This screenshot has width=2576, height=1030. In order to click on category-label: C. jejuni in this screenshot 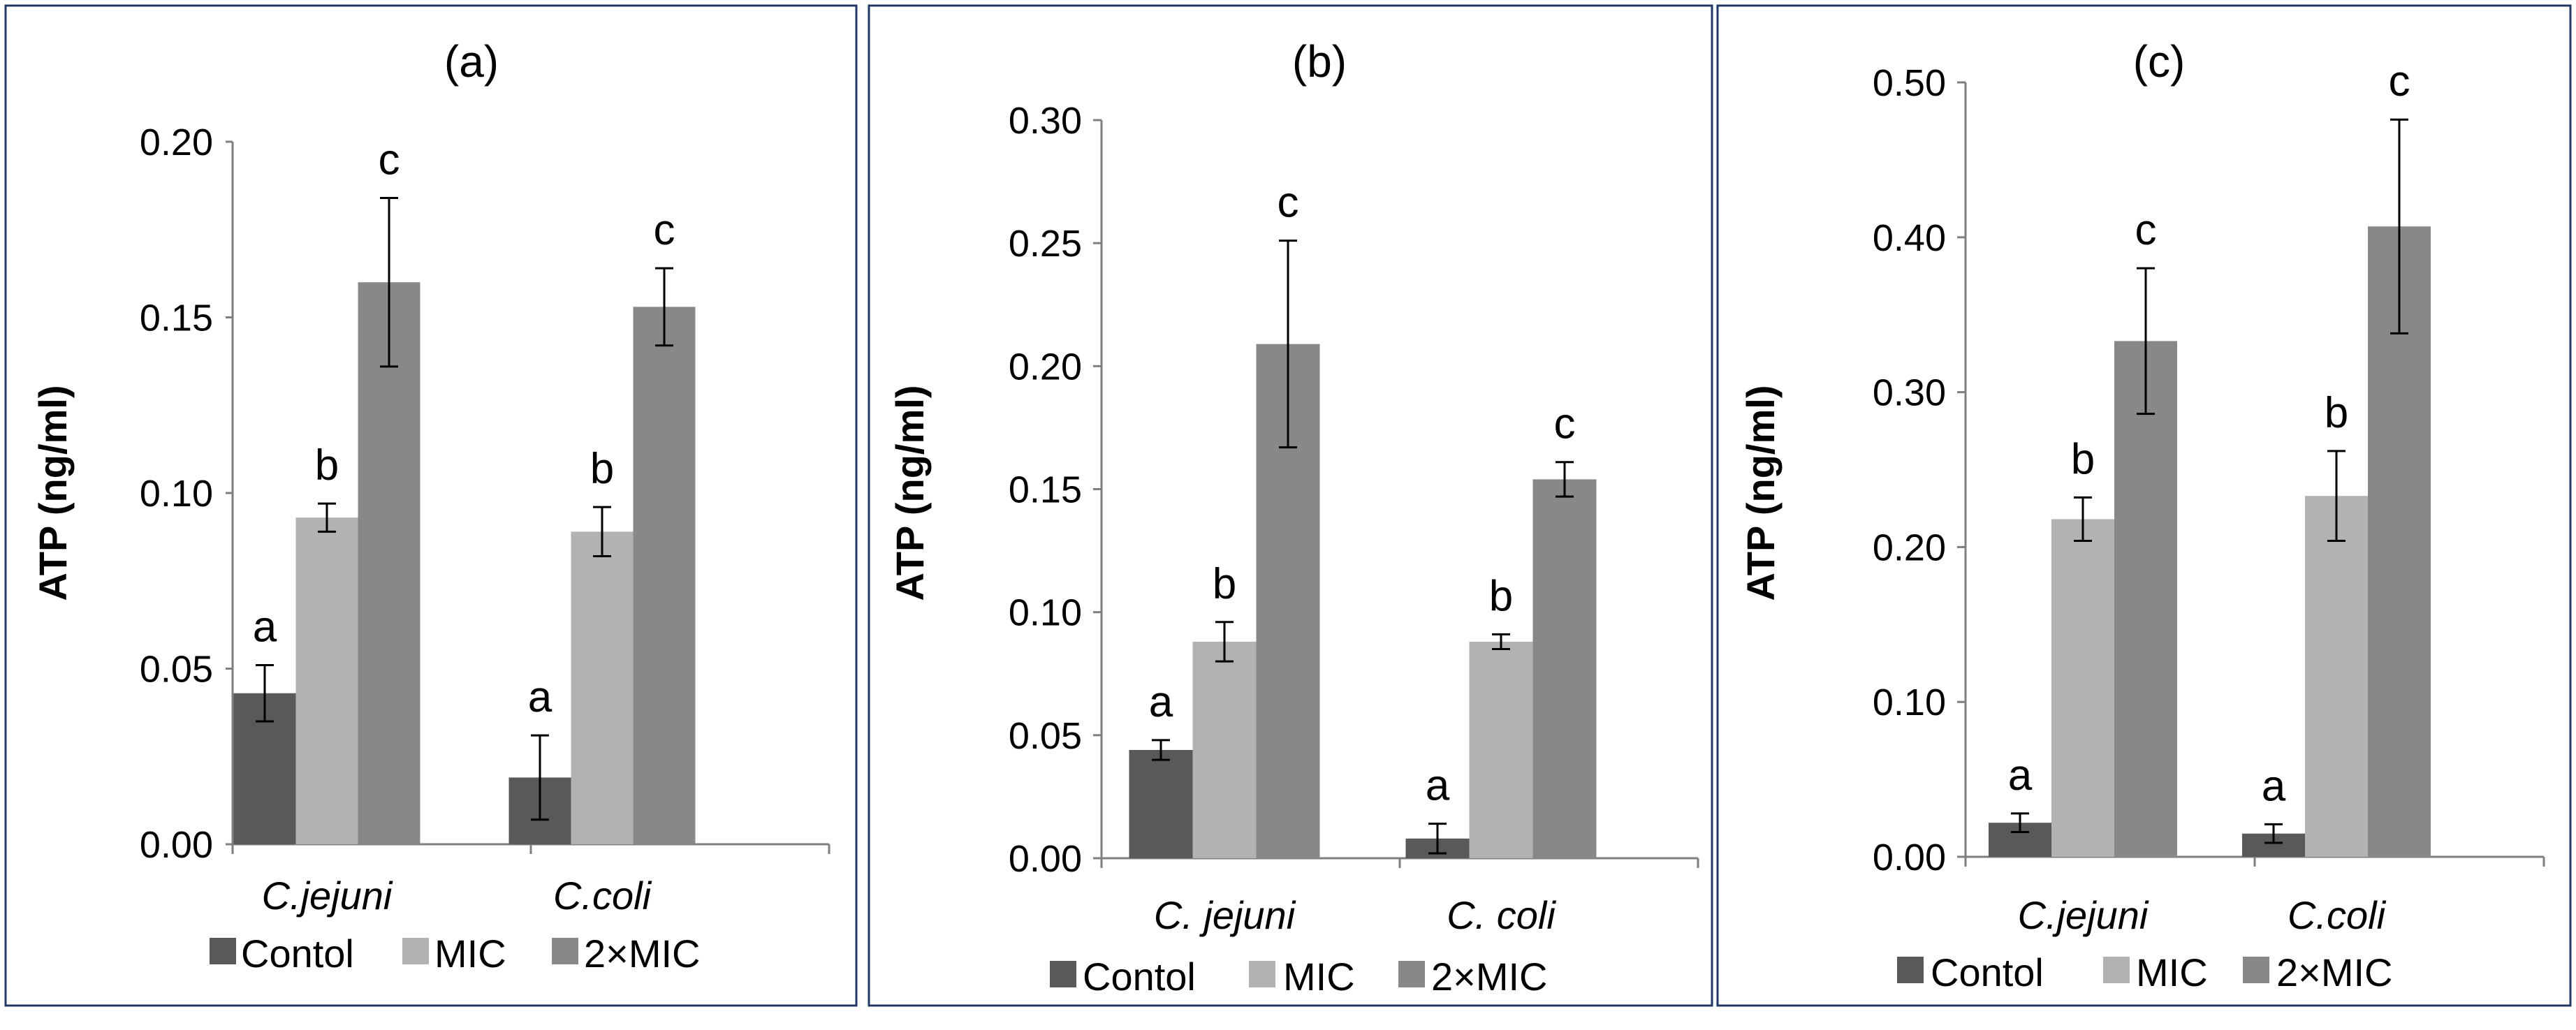, I will do `click(1225, 915)`.